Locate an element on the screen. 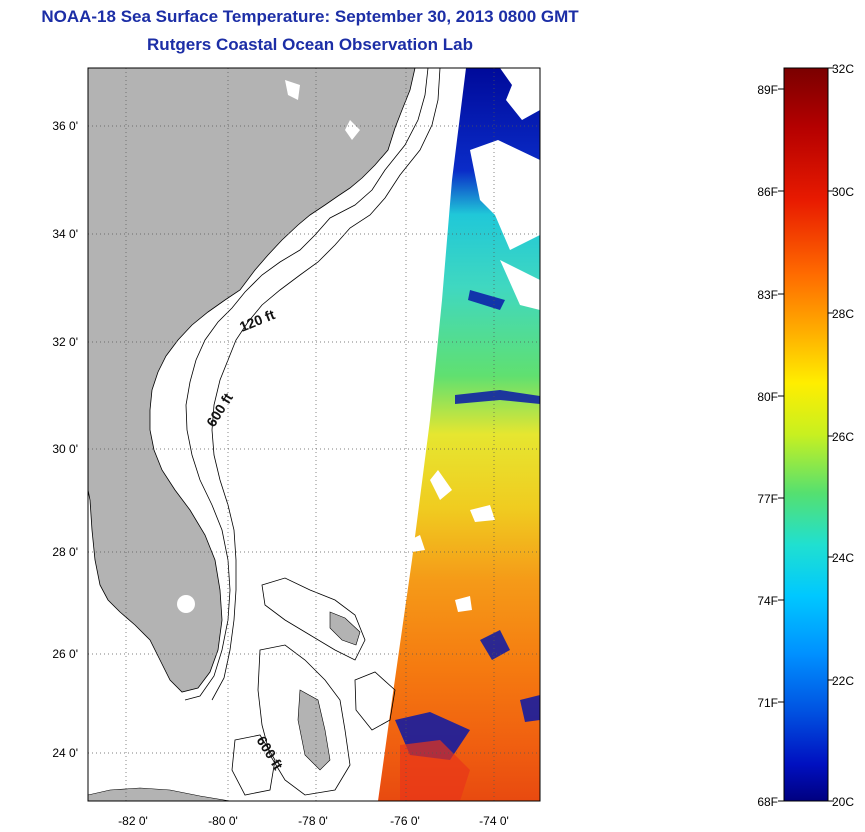 The image size is (865, 832). cloud-gaps is located at coordinates (475, 340).